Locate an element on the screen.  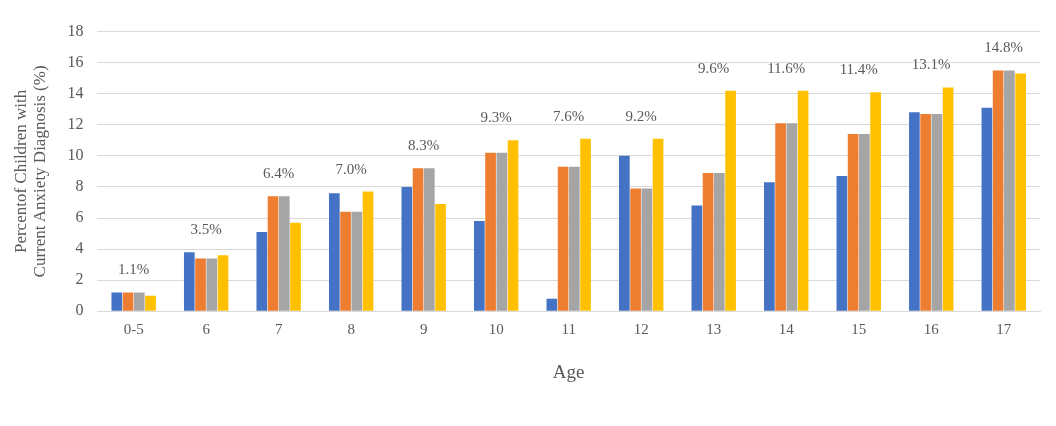
x-tick-label: 7 is located at coordinates (278, 329).